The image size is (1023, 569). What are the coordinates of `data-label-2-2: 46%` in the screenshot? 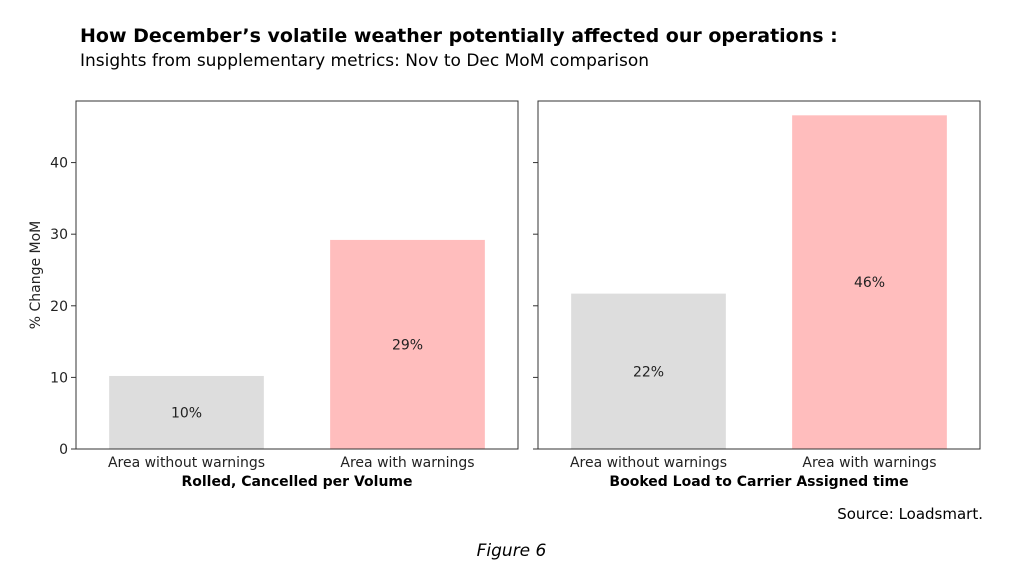 It's located at (869, 283).